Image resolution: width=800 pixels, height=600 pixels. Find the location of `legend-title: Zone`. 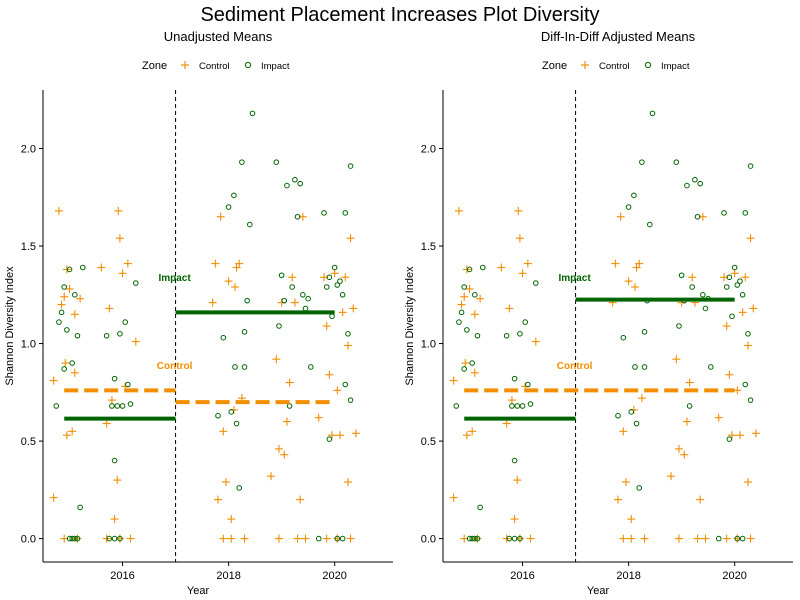

legend-title: Zone is located at coordinates (154, 66).